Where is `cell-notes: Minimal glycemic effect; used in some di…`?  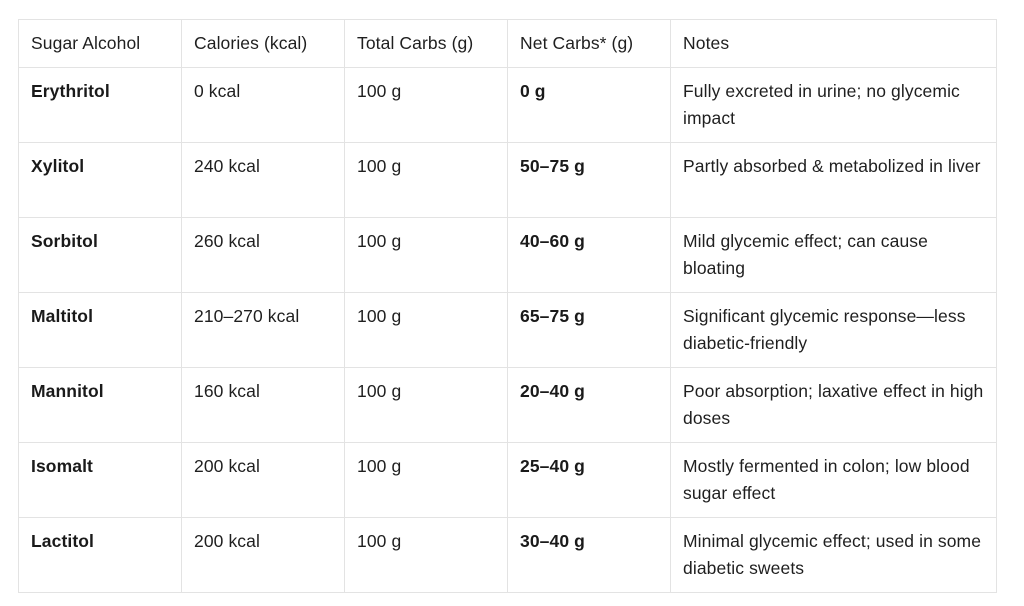
cell-notes: Minimal glycemic effect; used in some di… is located at coordinates (833, 555).